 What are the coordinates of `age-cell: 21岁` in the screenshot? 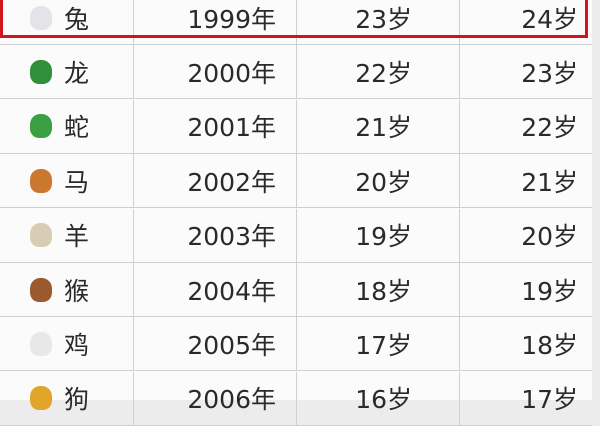 It's located at (378, 126).